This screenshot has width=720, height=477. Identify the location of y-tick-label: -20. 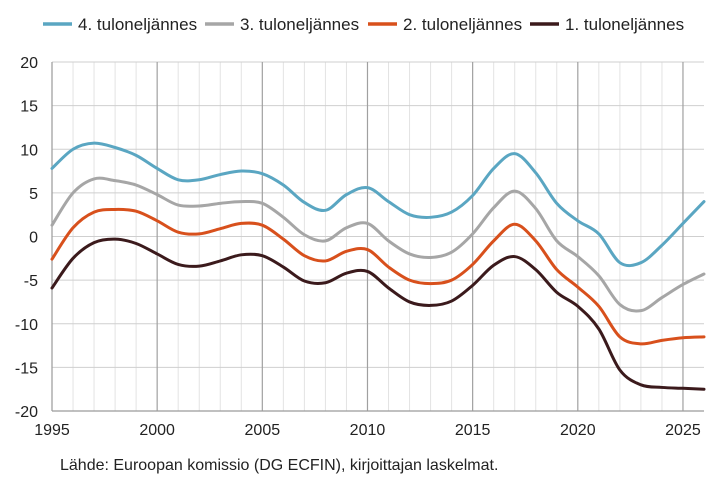
(26, 412).